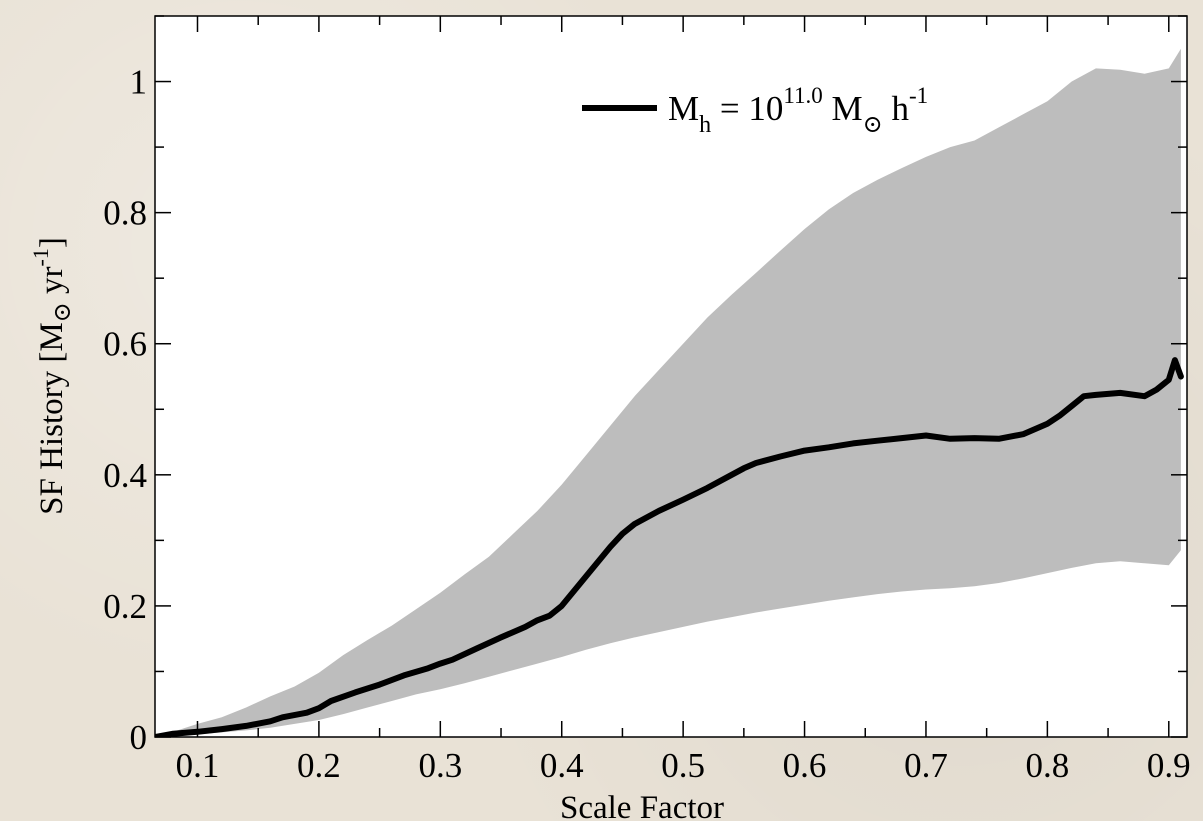 The image size is (1203, 821). Describe the element at coordinates (562, 765) in the screenshot. I see `x-tick-label: 0.4` at that location.